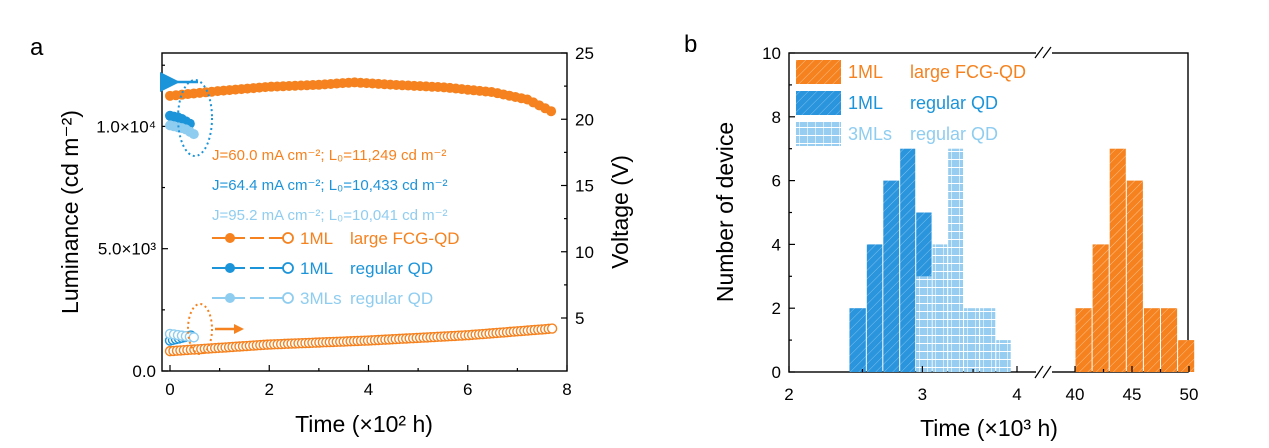  Describe the element at coordinates (725, 212) in the screenshot. I see `panel-b-y-axis-label: Number of device` at that location.